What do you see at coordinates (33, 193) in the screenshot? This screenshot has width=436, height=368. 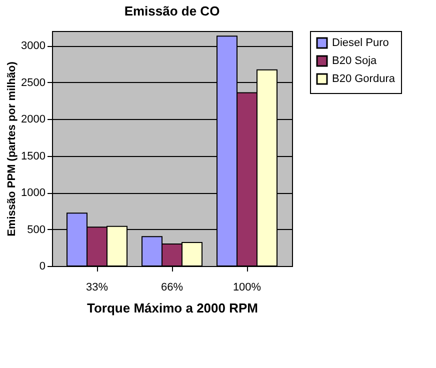 I see `y-tick-label: 1000` at bounding box center [33, 193].